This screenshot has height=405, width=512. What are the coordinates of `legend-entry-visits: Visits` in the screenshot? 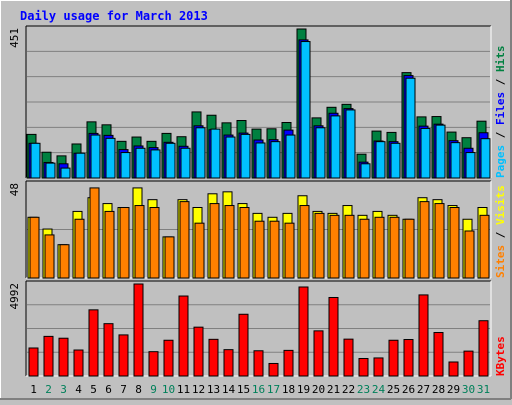 It's located at (500, 205).